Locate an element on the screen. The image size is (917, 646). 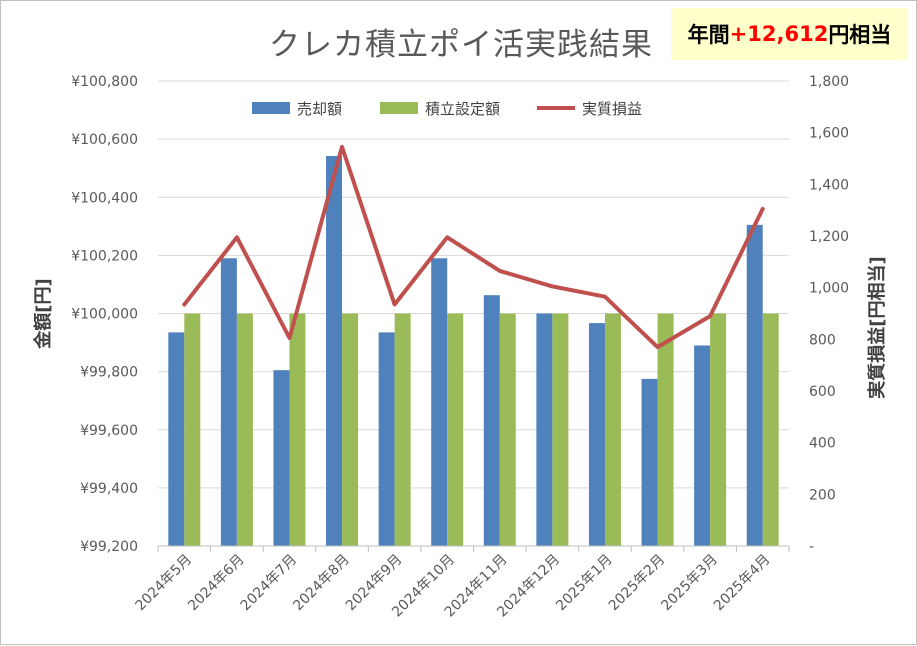
legend-label: 実質損益 is located at coordinates (612, 109).